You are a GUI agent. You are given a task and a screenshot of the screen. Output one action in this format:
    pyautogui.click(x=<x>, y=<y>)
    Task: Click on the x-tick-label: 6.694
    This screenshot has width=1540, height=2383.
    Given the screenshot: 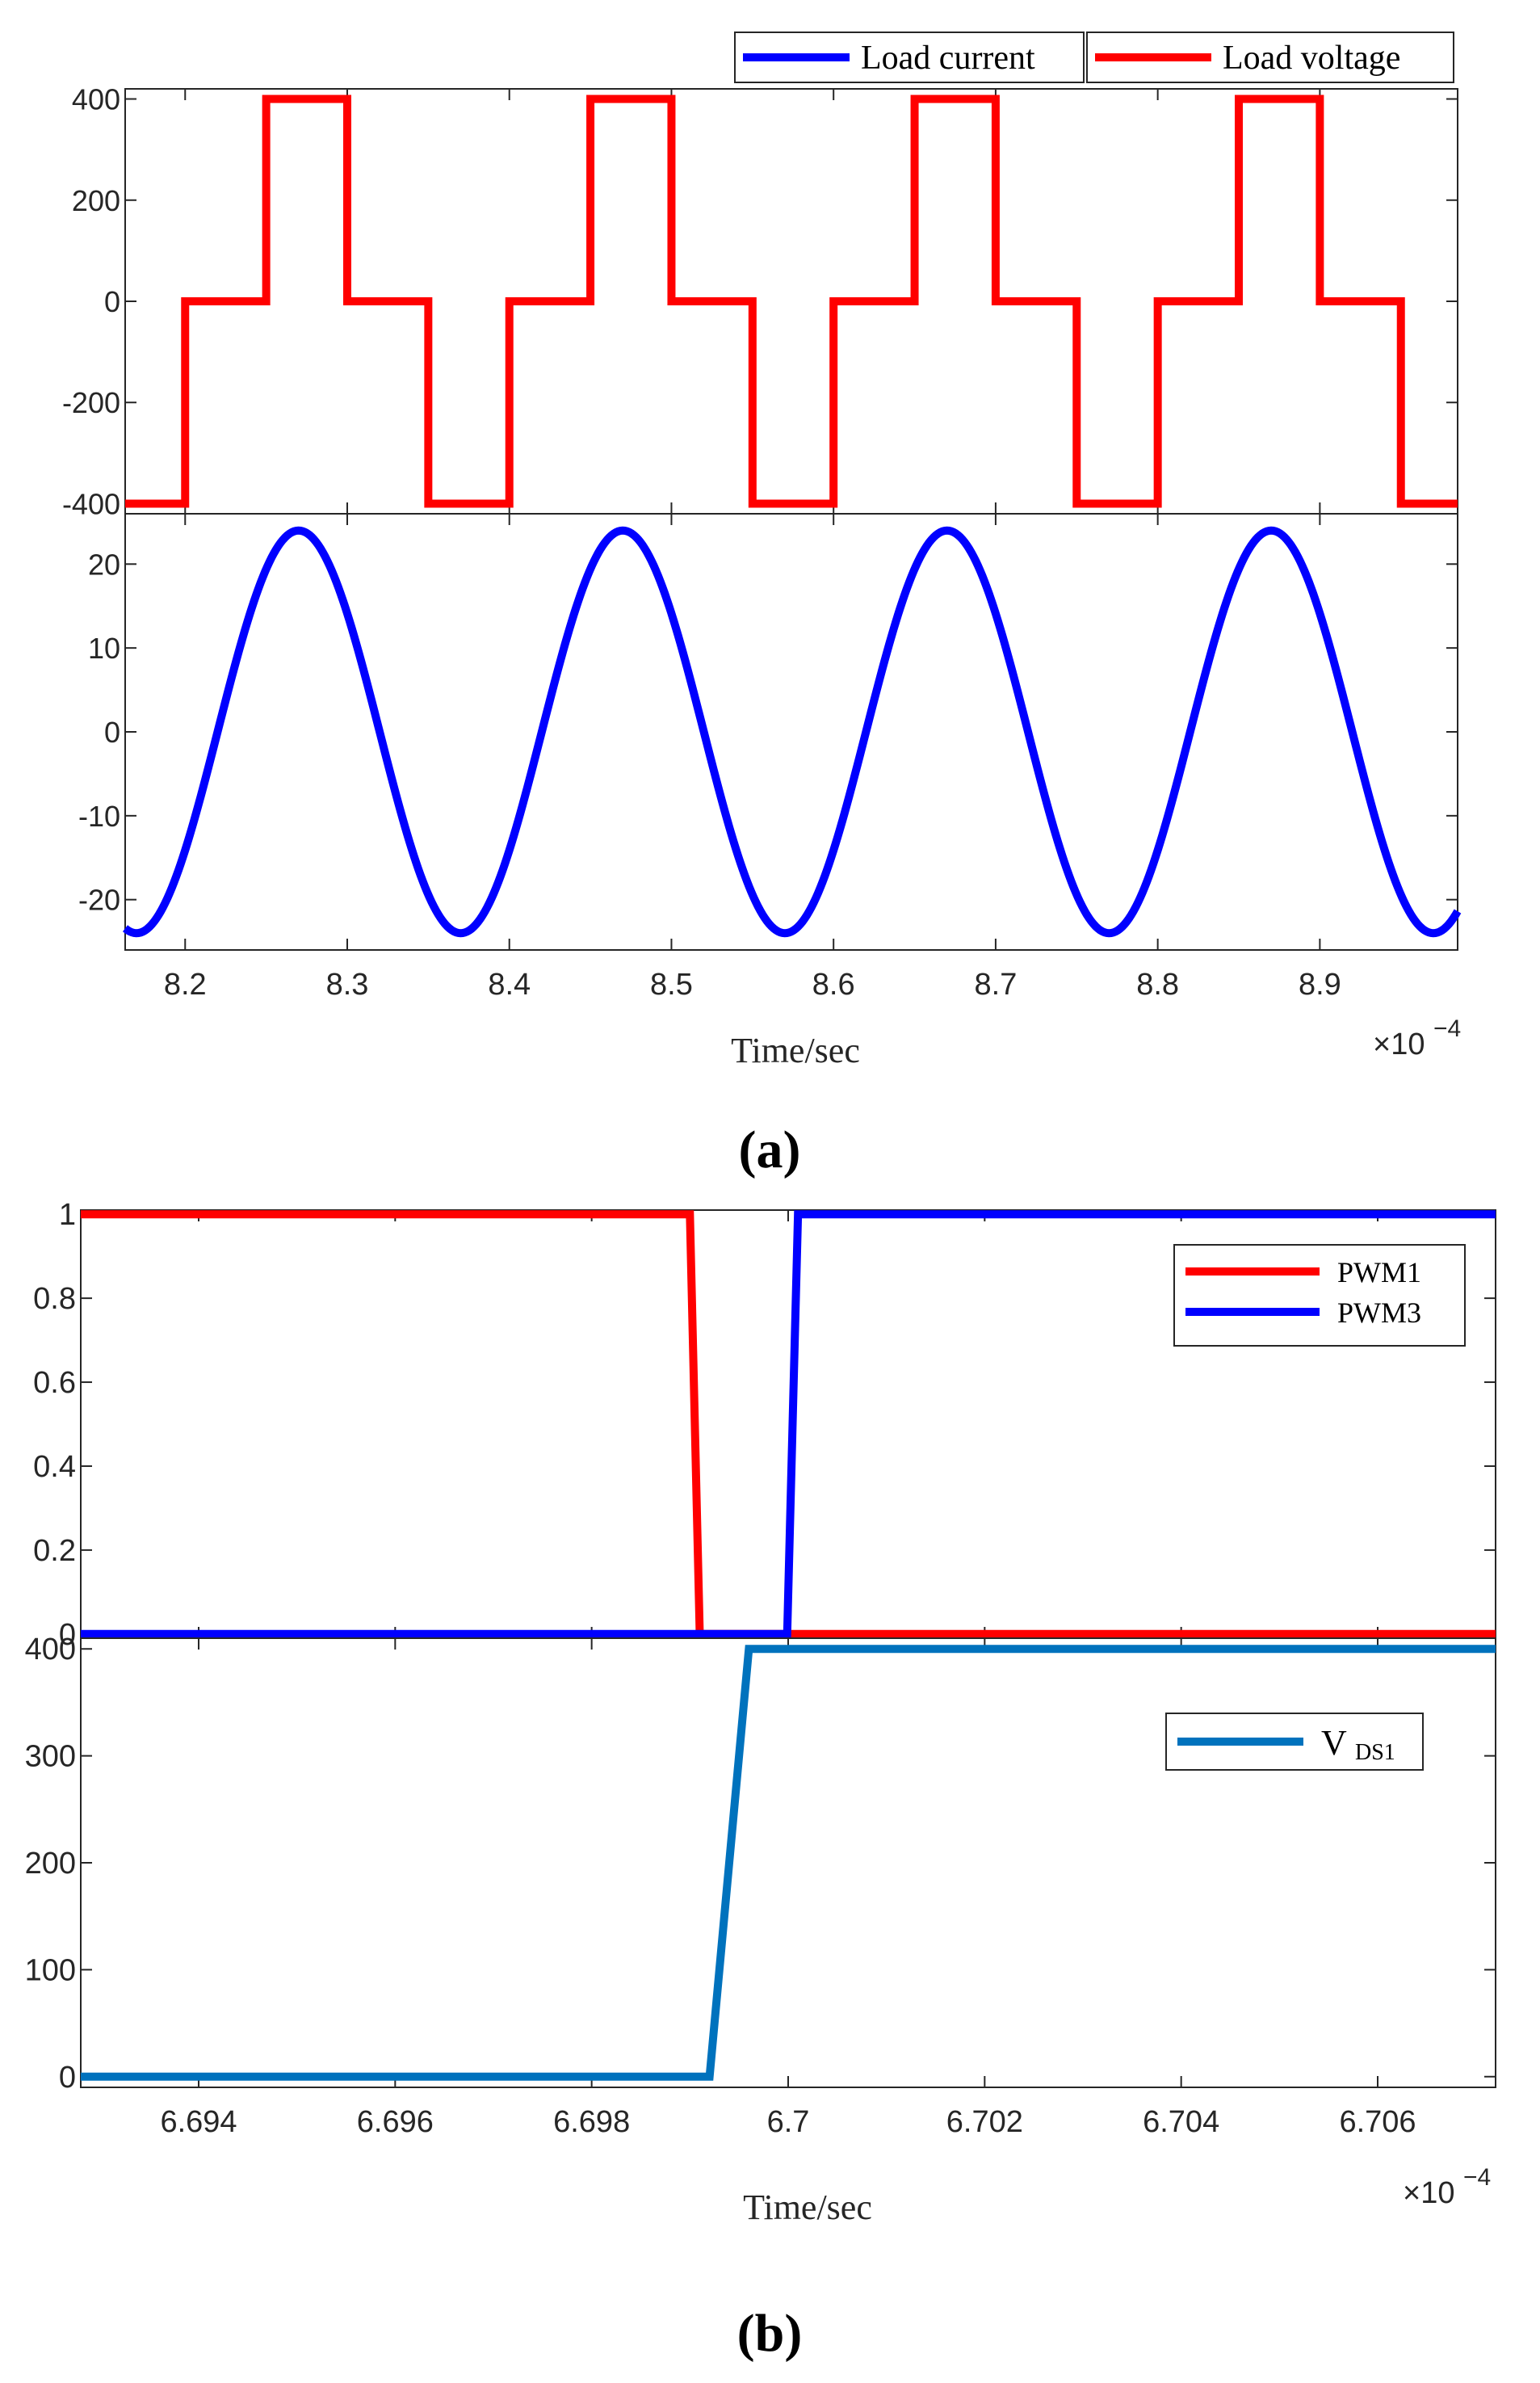 What is the action you would take?
    pyautogui.click(x=198, y=2122)
    